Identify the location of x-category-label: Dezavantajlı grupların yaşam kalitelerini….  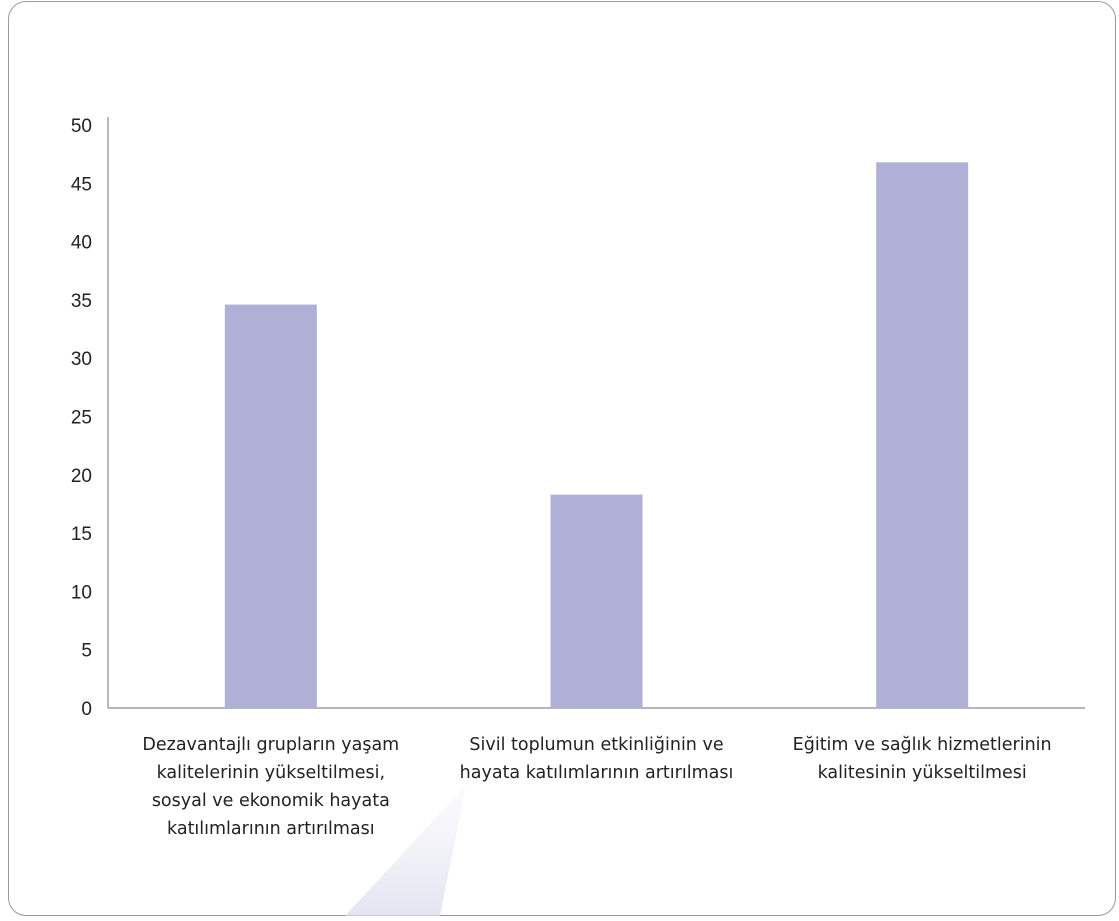
(270, 787).